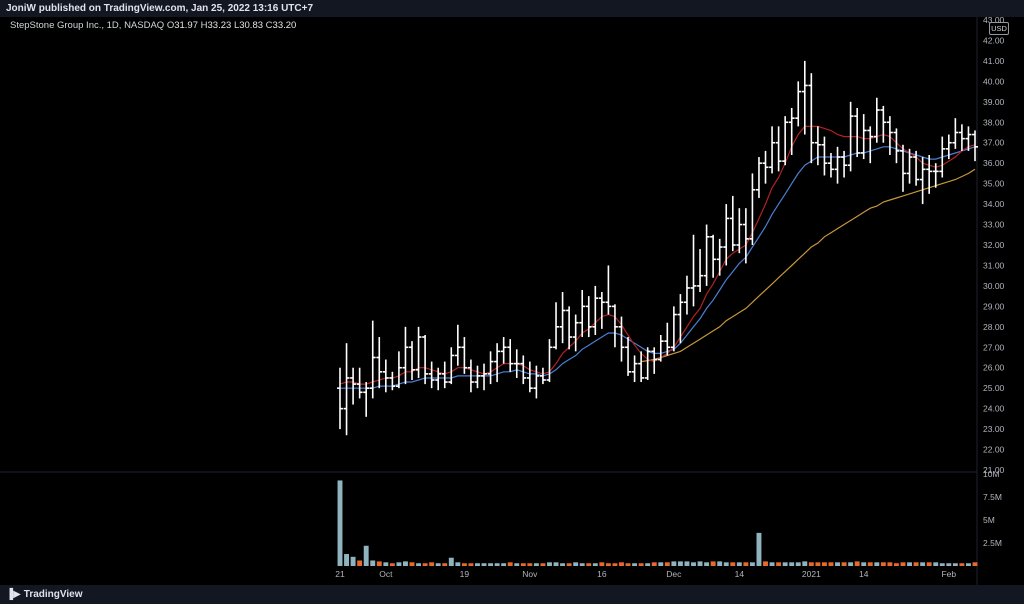  I want to click on price-tick-label: 23.00, so click(994, 429).